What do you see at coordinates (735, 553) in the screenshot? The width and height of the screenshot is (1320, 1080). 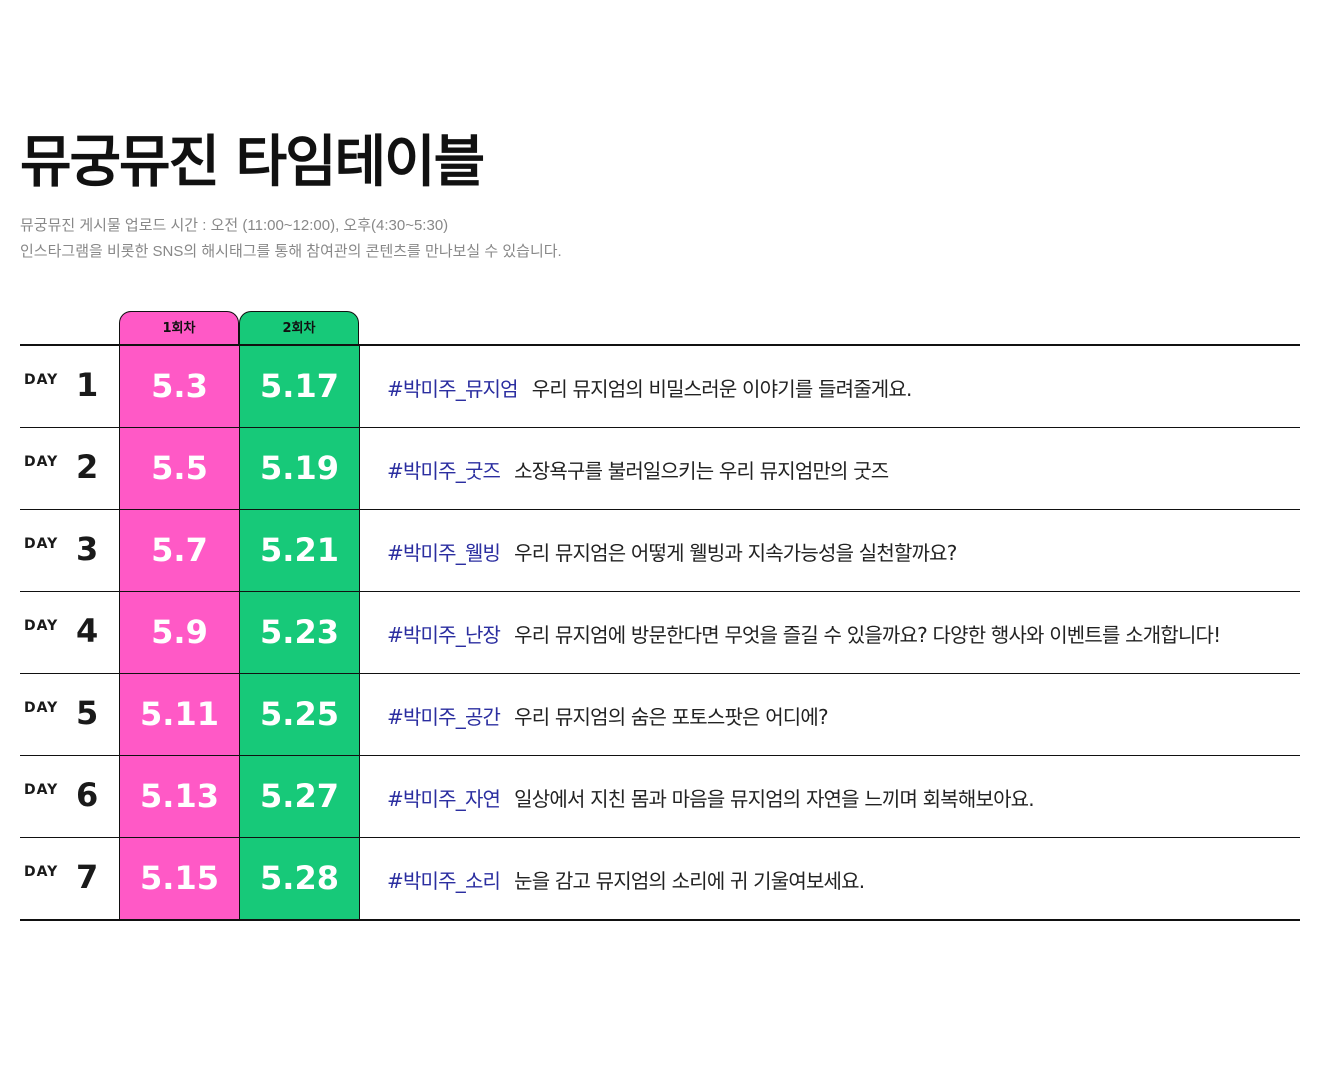 I see `description-text: 우리 뮤지엄은 어떻게 웰빙과 지속가능성을 실천할까요?` at bounding box center [735, 553].